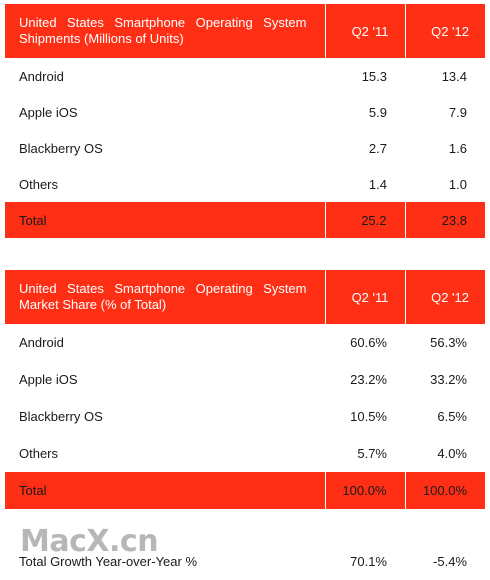 Image resolution: width=490 pixels, height=580 pixels. Describe the element at coordinates (454, 76) in the screenshot. I see `row-value-q2-12: 13.4` at that location.